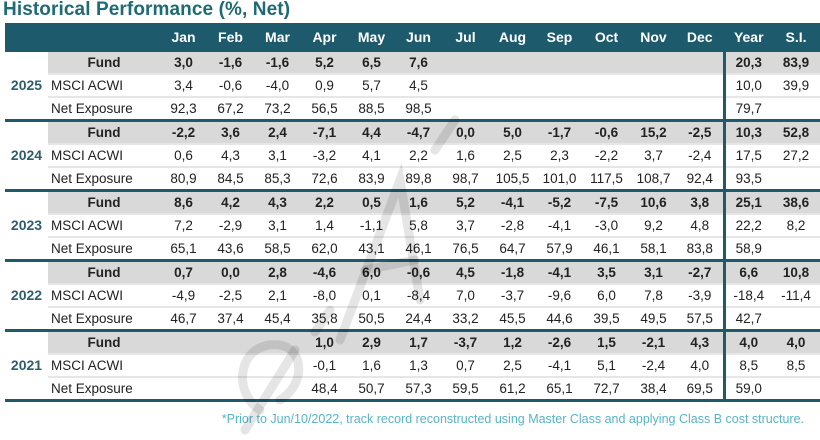 This screenshot has width=820, height=440. What do you see at coordinates (512, 249) in the screenshot?
I see `value-cell: 64,7` at bounding box center [512, 249].